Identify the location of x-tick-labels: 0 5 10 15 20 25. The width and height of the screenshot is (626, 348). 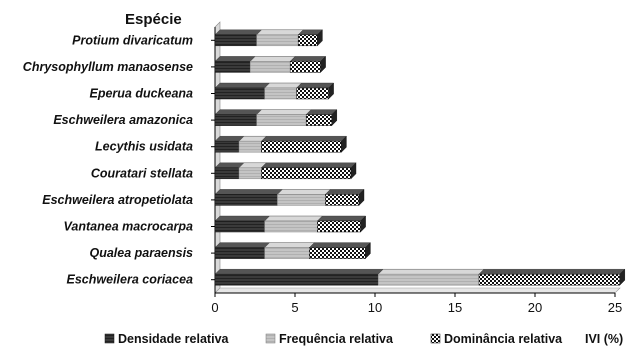
(416, 304).